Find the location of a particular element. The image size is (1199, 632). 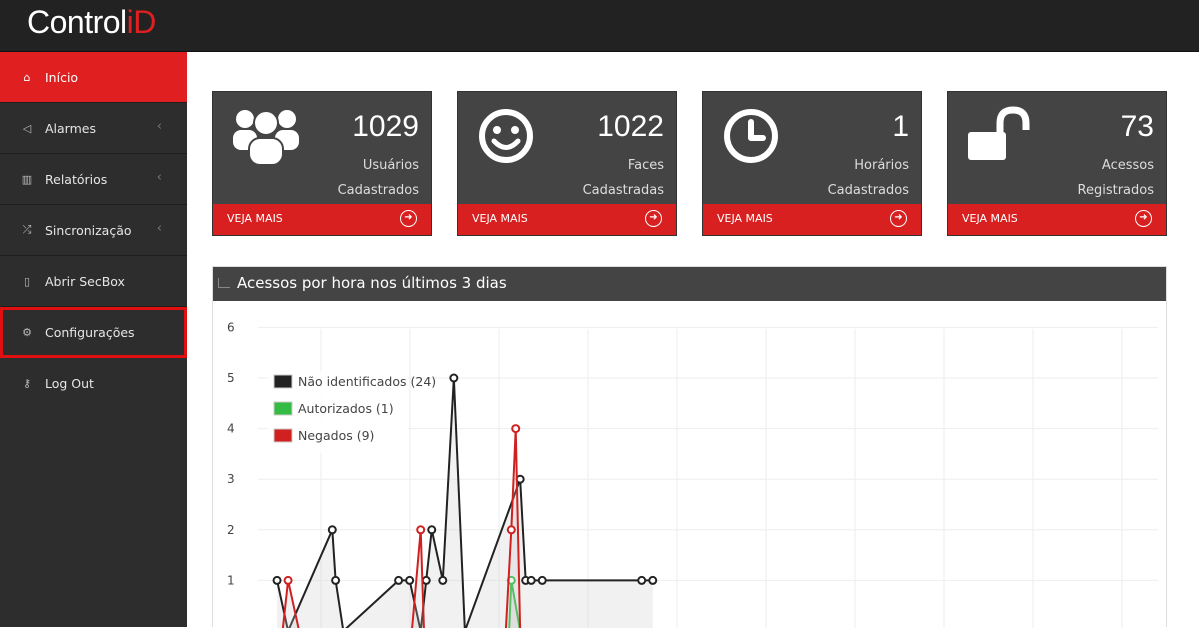

chart-icon: ▥ is located at coordinates (27, 179).